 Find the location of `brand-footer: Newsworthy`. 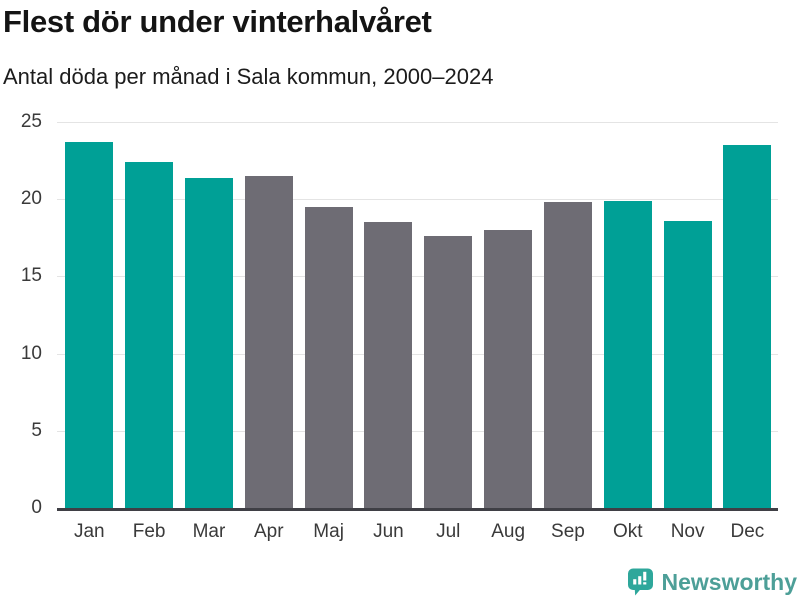

brand-footer: Newsworthy is located at coordinates (712, 582).